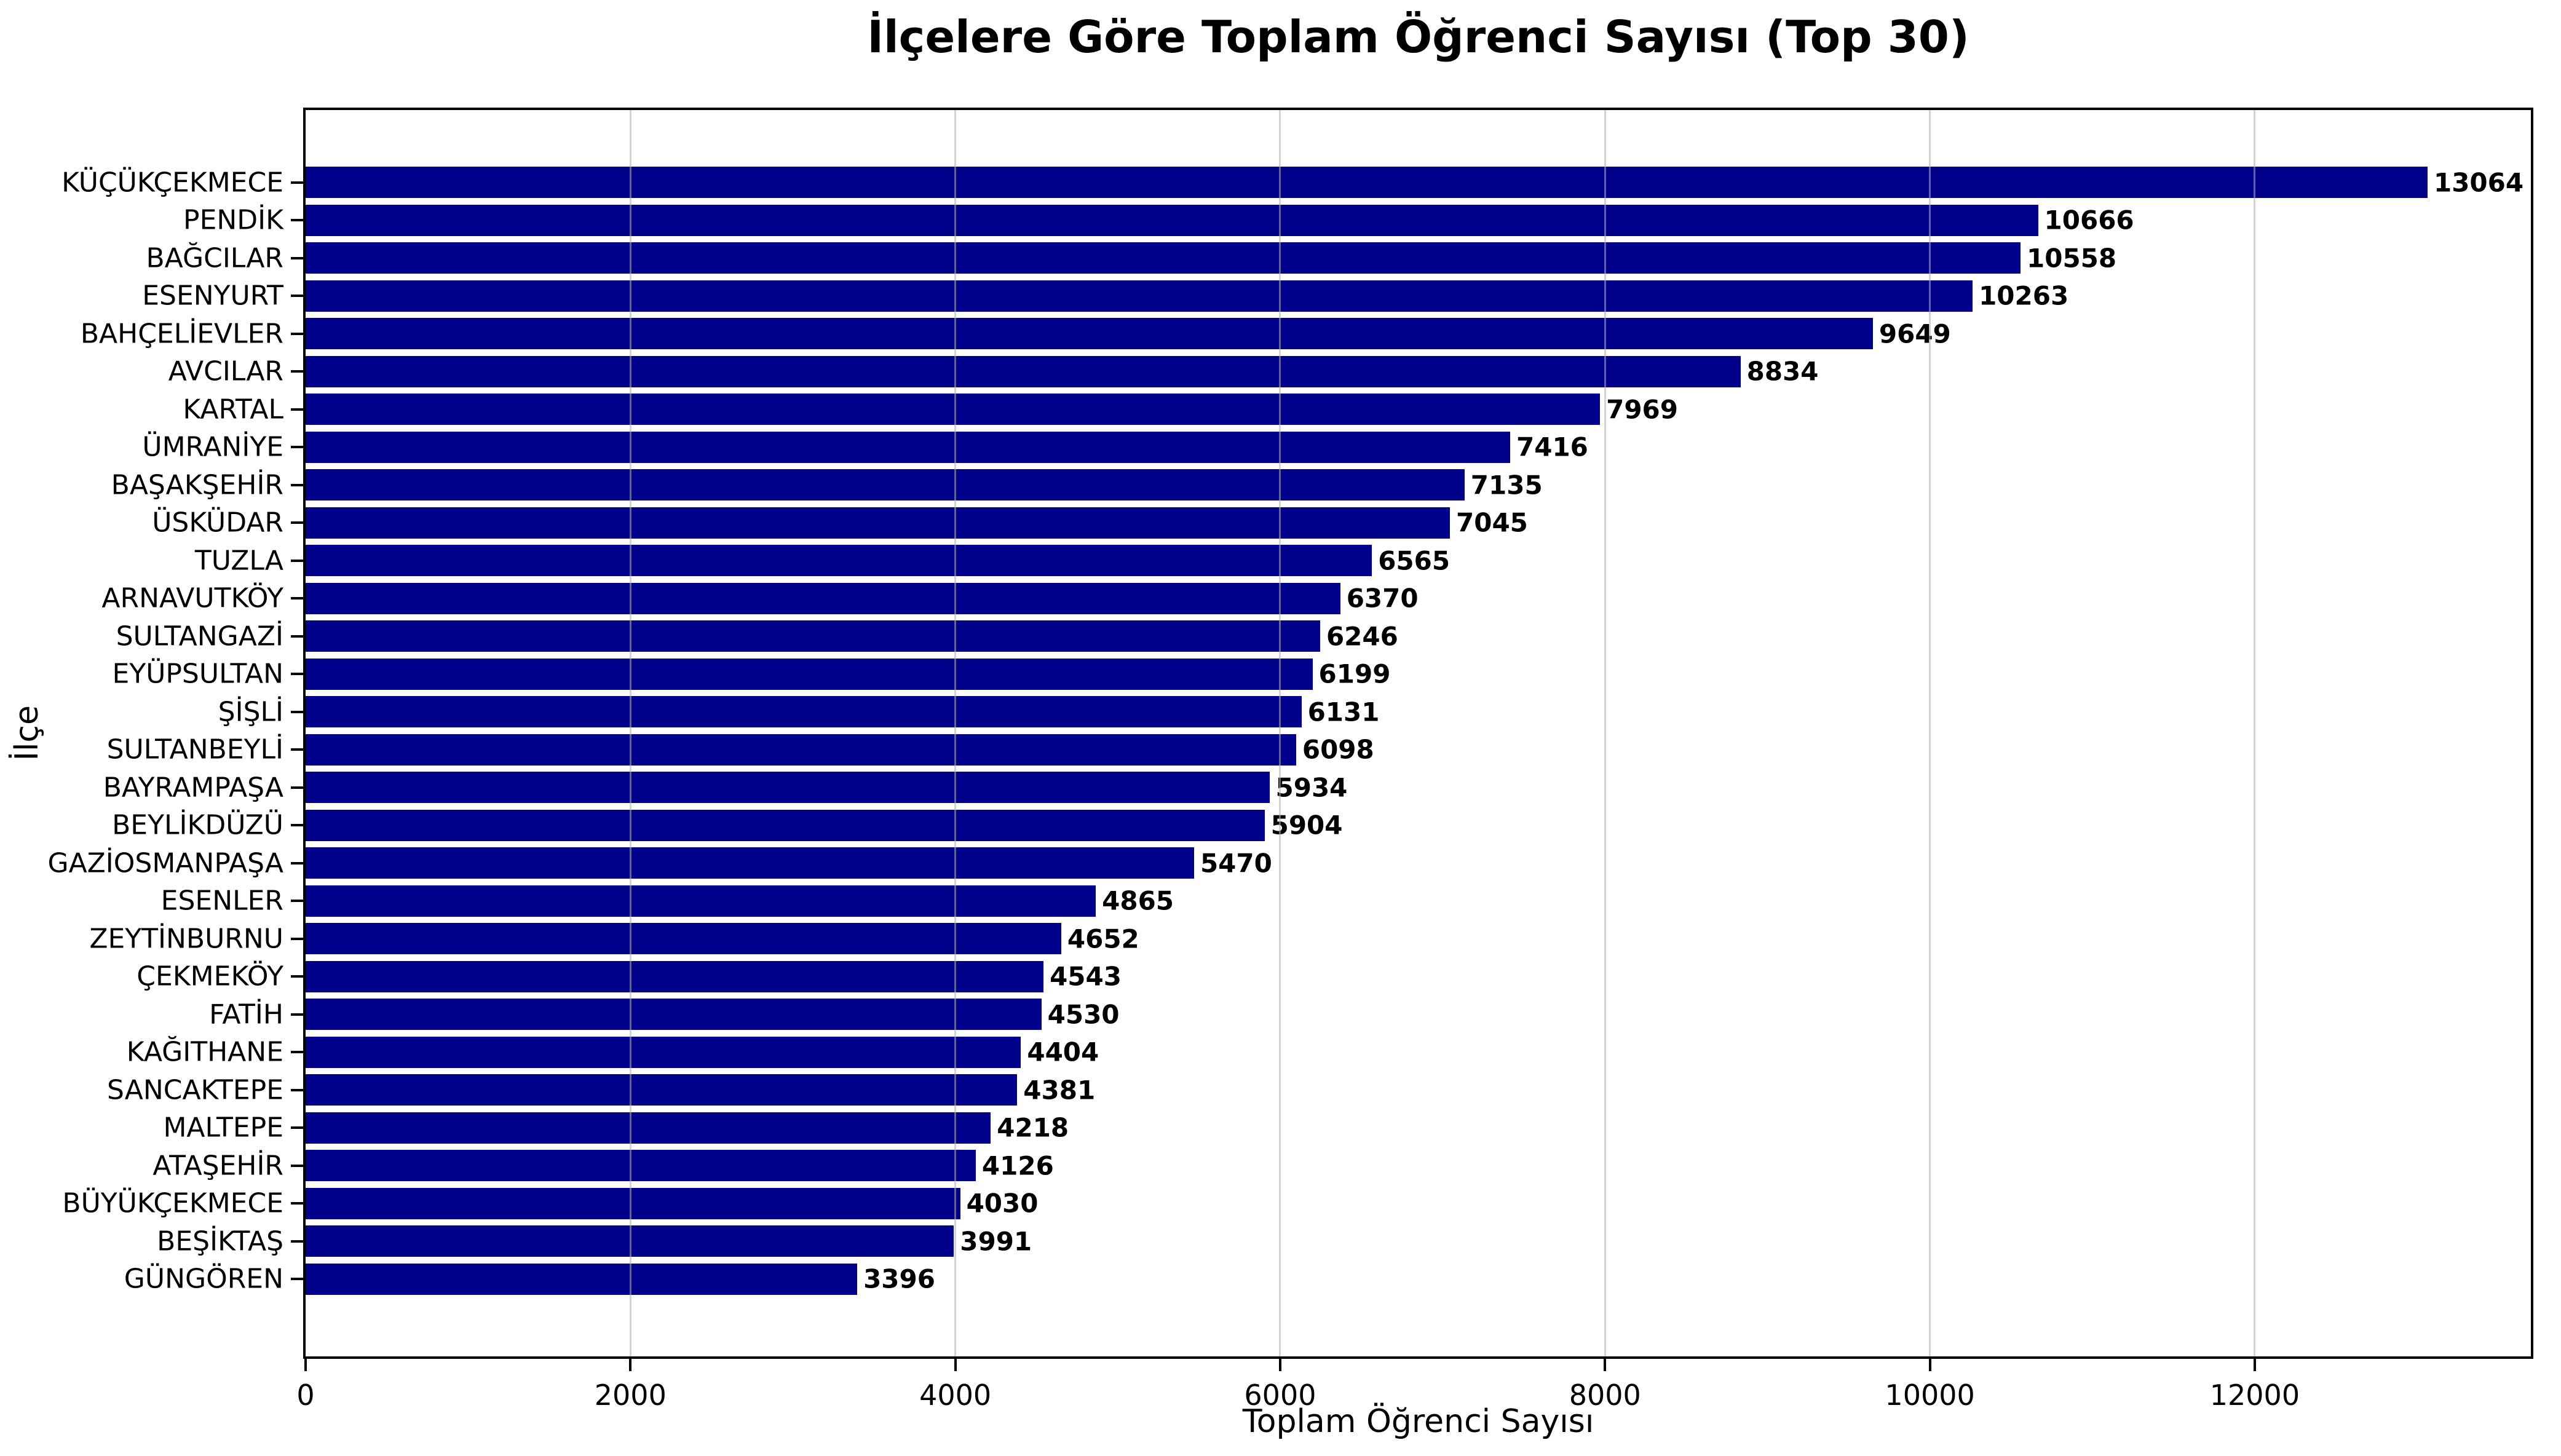  I want to click on y-tick-label: ŞİŞLİ, so click(251, 712).